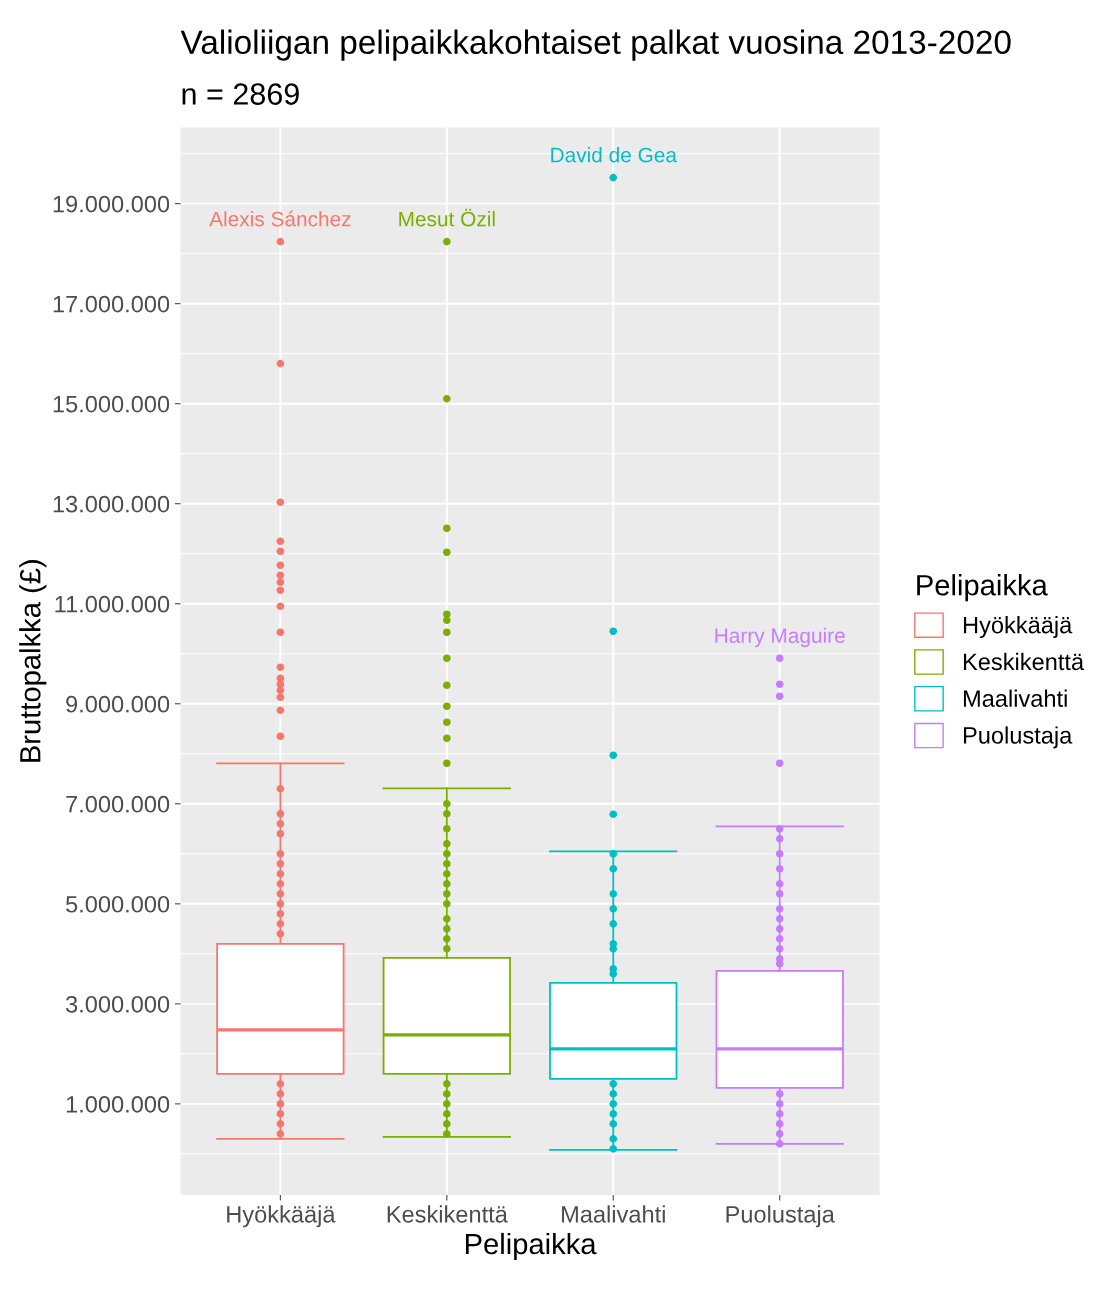 The image size is (1094, 1289). Describe the element at coordinates (614, 155) in the screenshot. I see `annotation: David de Gea` at that location.